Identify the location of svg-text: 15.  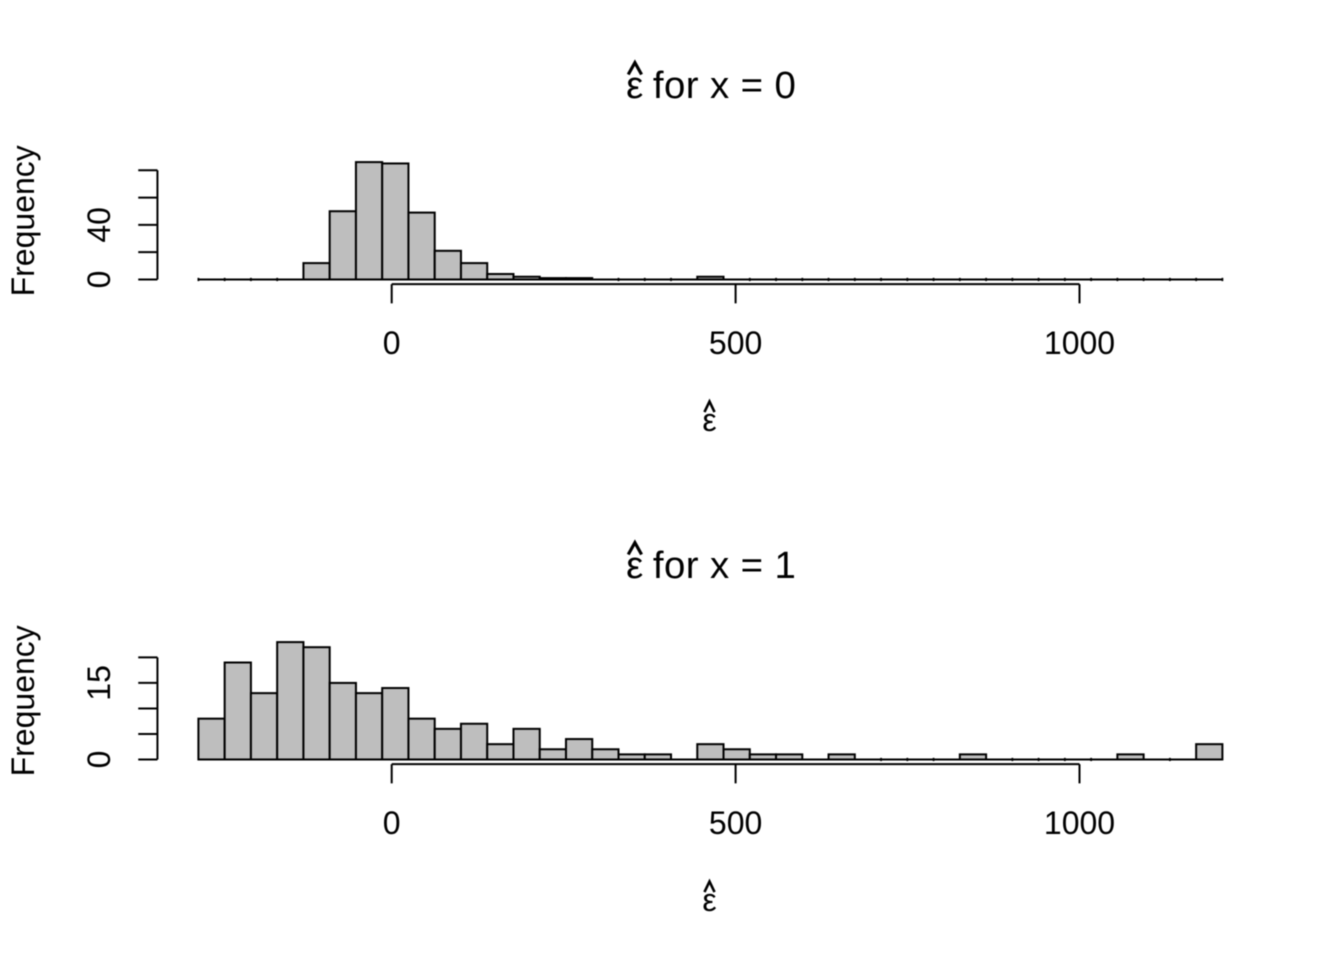
(99, 683).